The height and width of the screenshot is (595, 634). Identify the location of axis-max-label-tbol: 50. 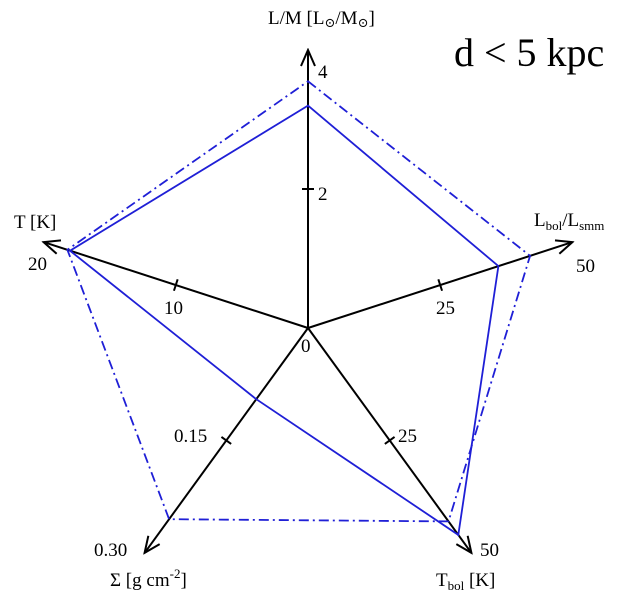
(489, 550).